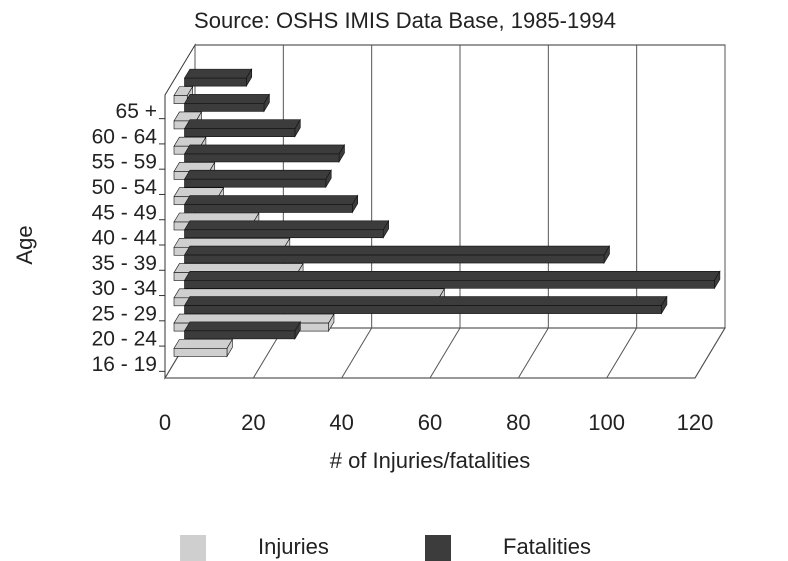 Image resolution: width=788 pixels, height=561 pixels. What do you see at coordinates (124, 162) in the screenshot?
I see `y-tick-label: 55 - 59` at bounding box center [124, 162].